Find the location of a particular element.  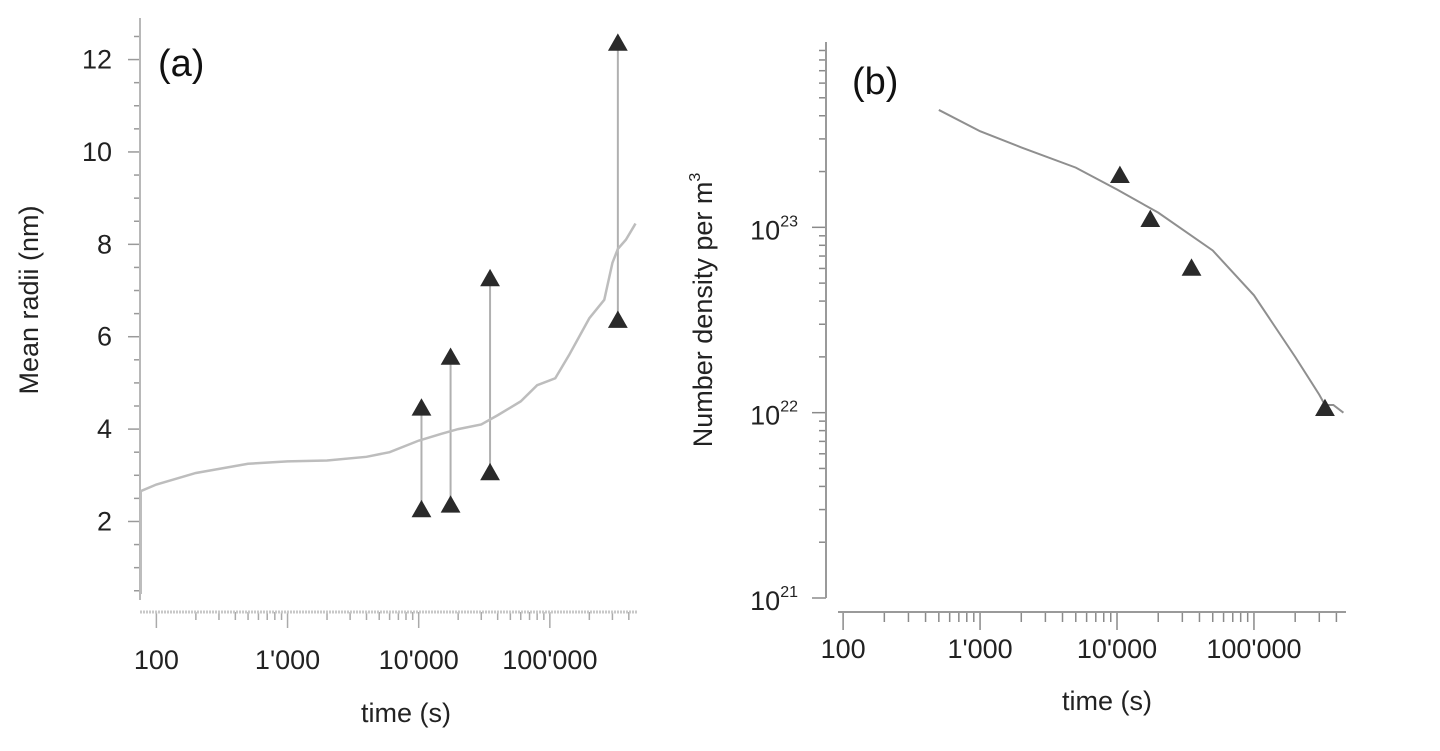

panel-b-x-tick-label: 1'000 is located at coordinates (979, 649).